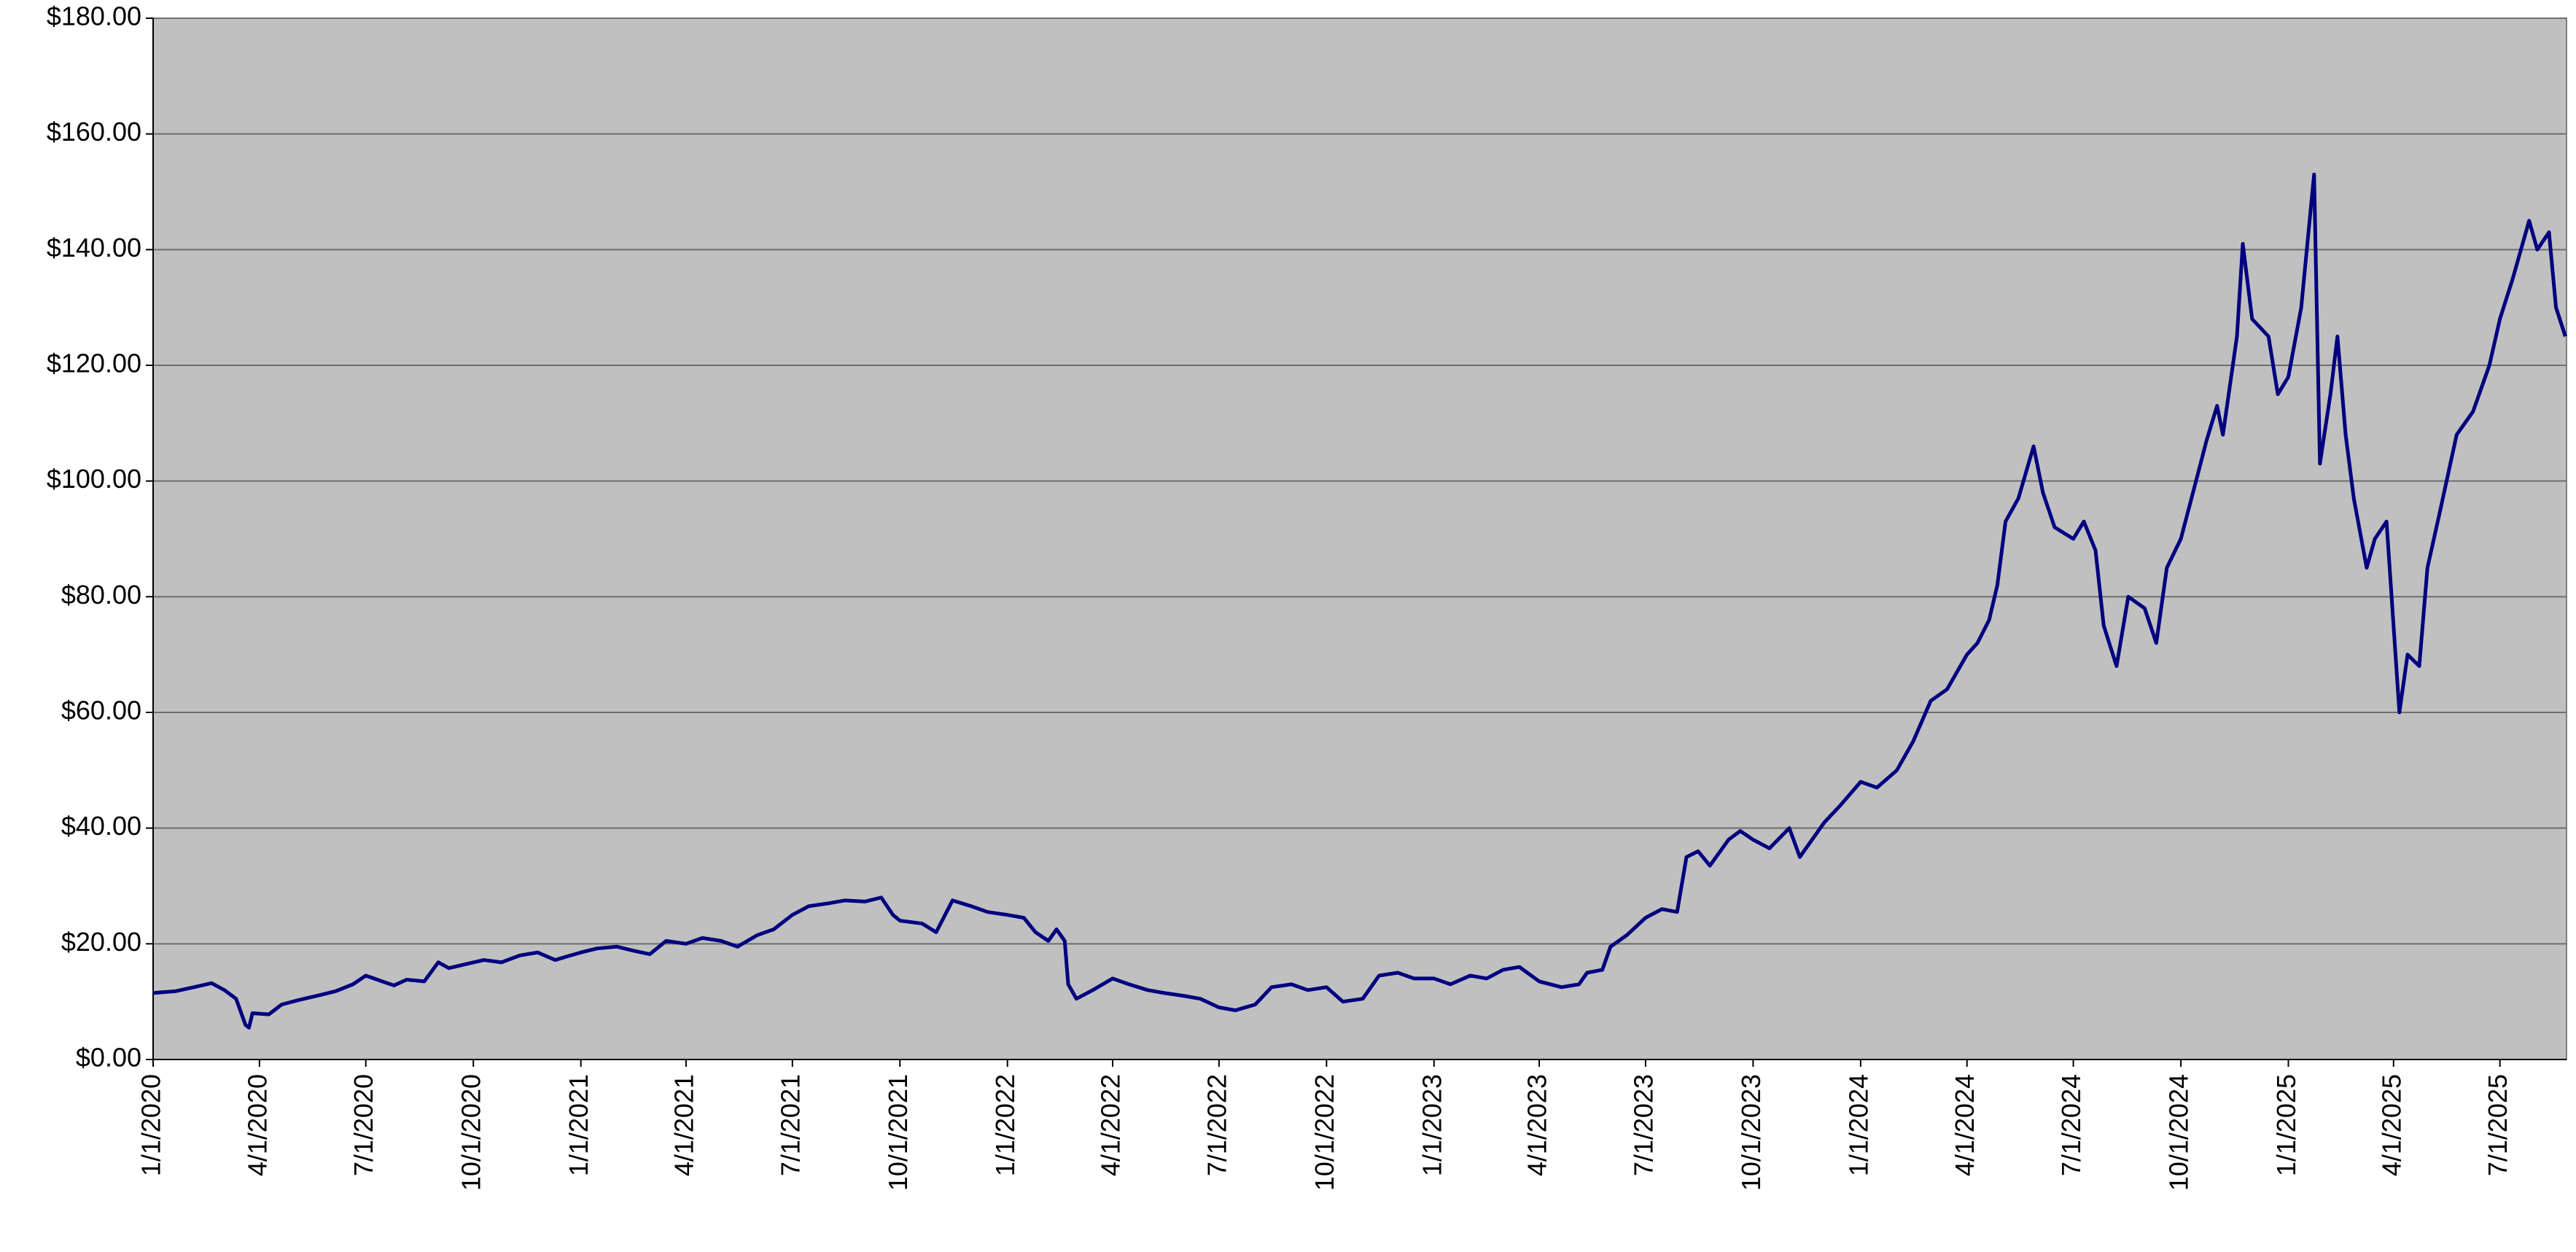  I want to click on x-tick-label: 4/1/2023, so click(1537, 1125).